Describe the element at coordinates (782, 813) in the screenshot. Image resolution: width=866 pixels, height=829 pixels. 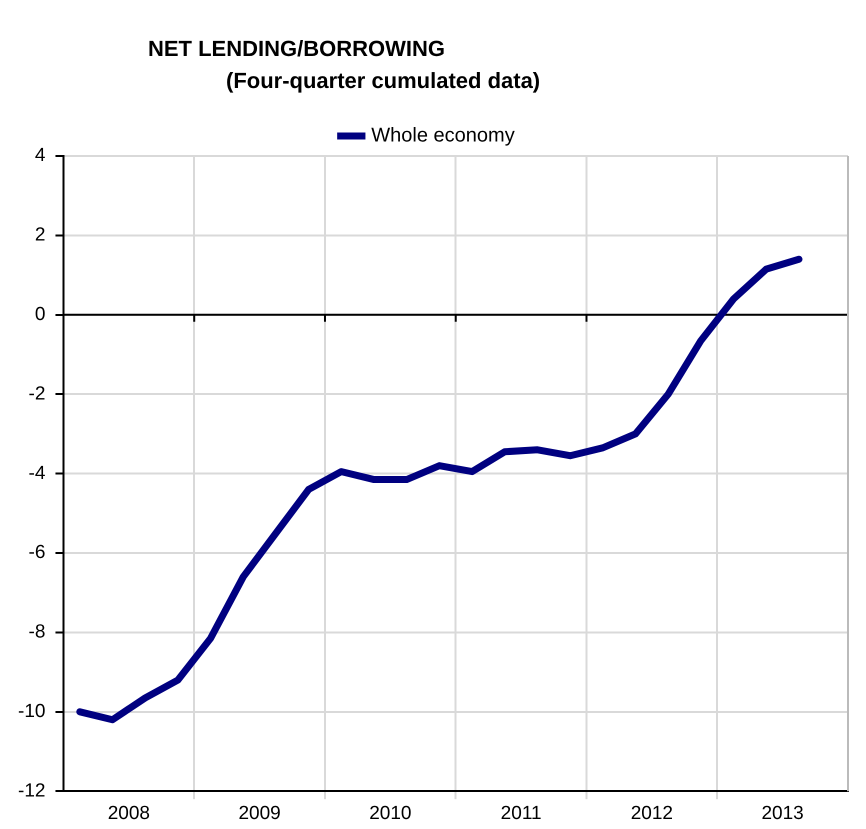
I see `x-tick-label: 2013` at that location.